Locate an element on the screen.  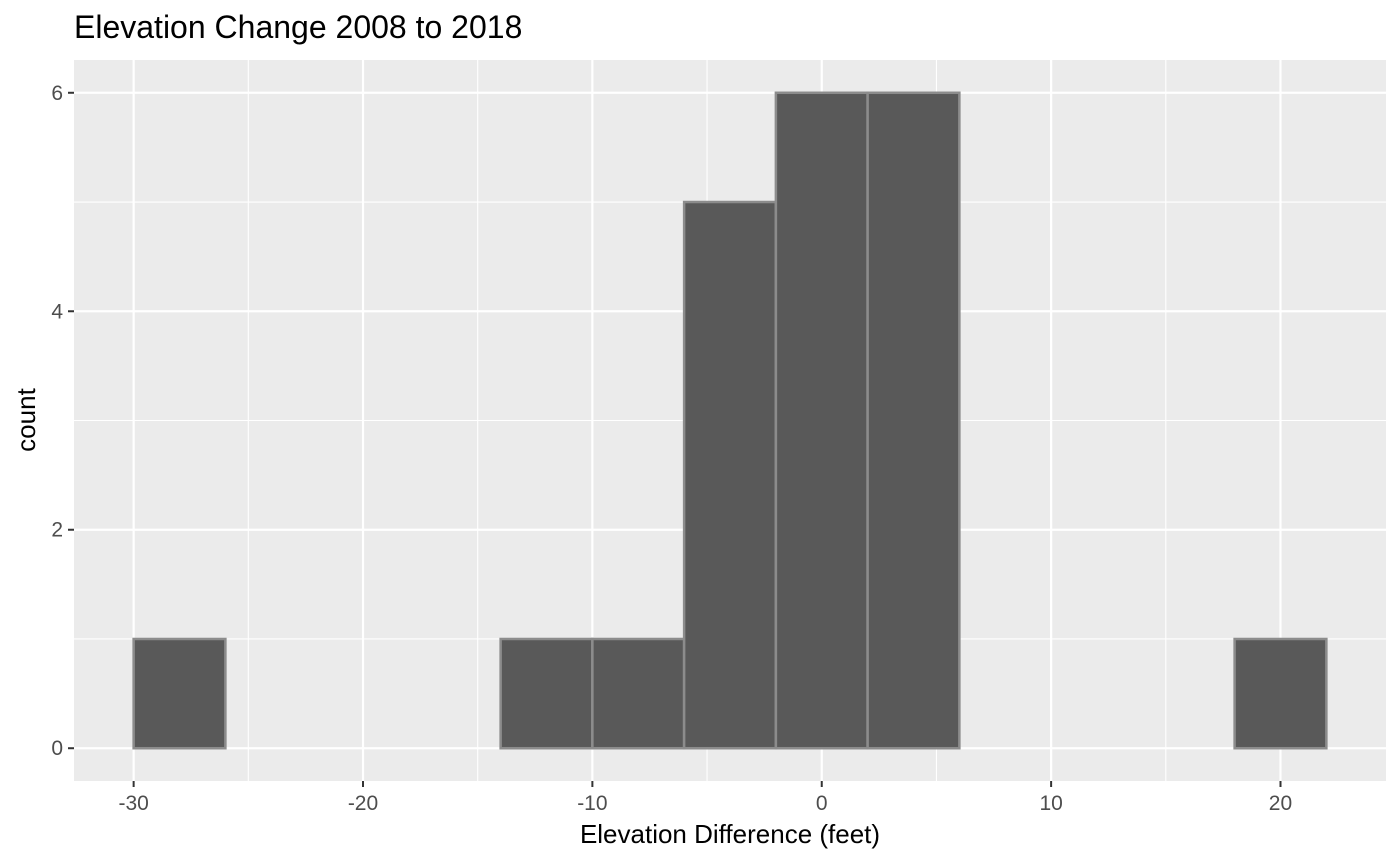
y-tick-label: 4 is located at coordinates (57, 311).